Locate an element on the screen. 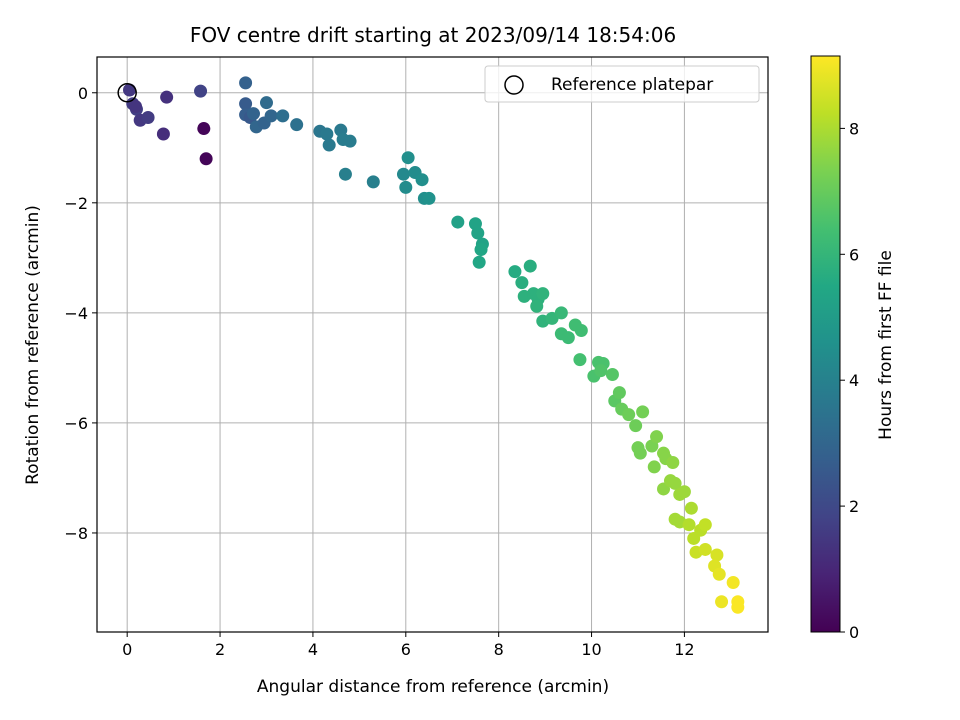  x-tick-label: 0 is located at coordinates (127, 649).